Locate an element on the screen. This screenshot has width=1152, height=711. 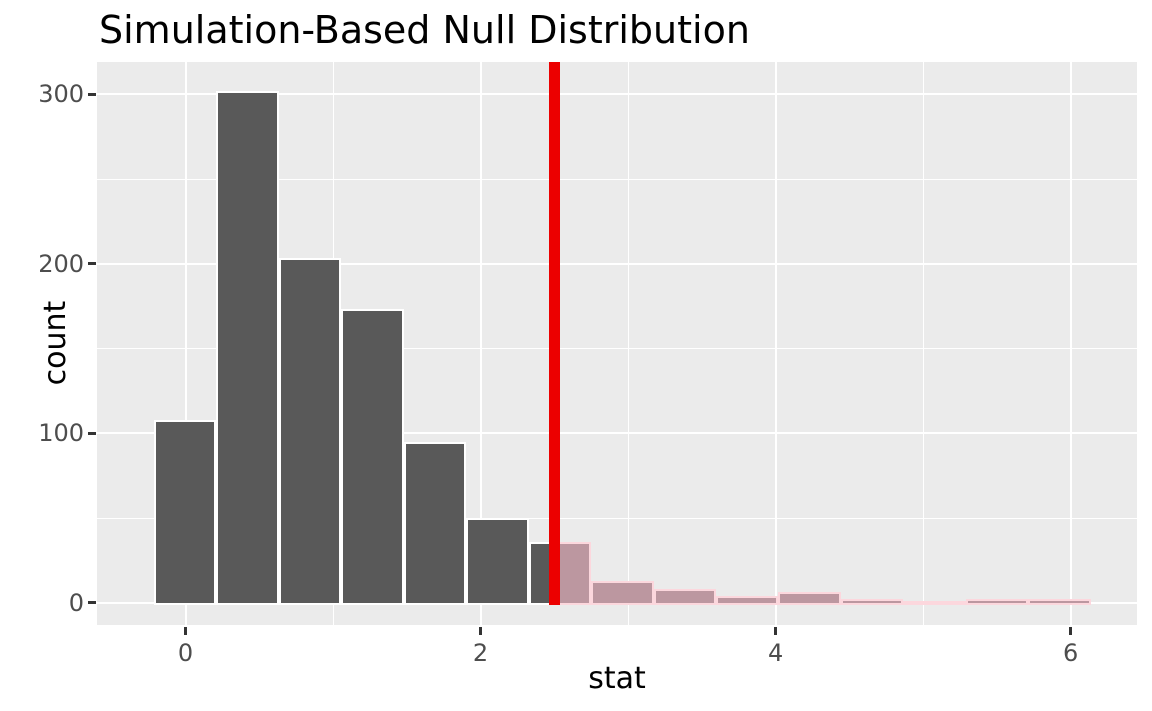
y-axis-tick-label: 0 is located at coordinates (76, 602).